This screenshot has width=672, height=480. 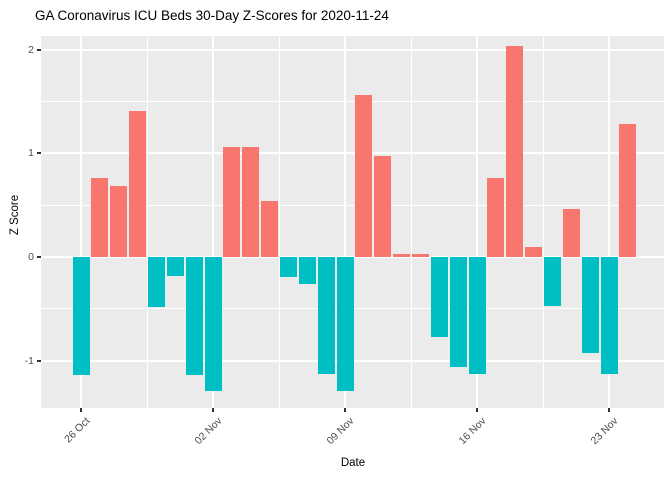 What do you see at coordinates (15, 215) in the screenshot?
I see `y-axis-title: Z Score` at bounding box center [15, 215].